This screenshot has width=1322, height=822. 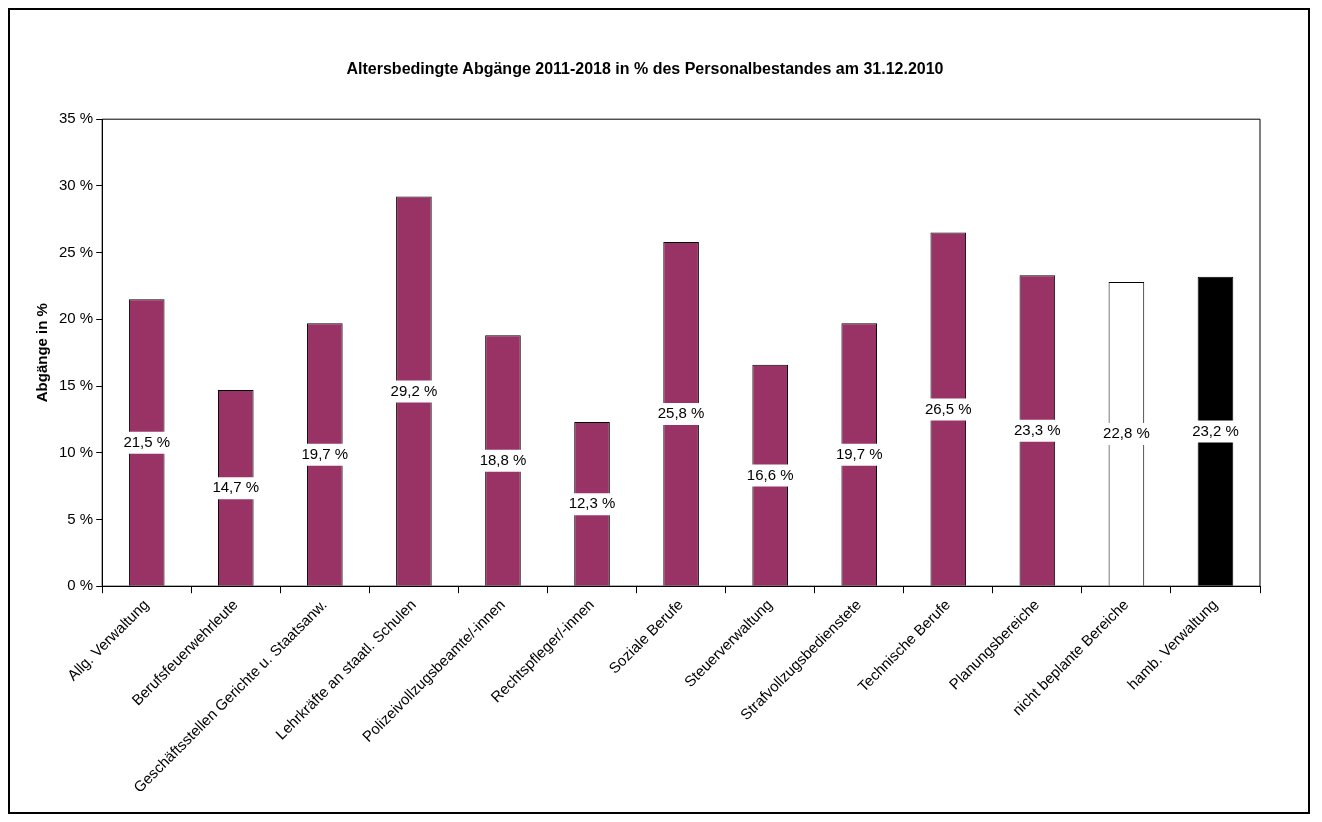 What do you see at coordinates (645, 69) in the screenshot?
I see `chart-title: Altersbedingte Abgänge 2011-2018 in % des Personalbestandes am 31.12.2010` at bounding box center [645, 69].